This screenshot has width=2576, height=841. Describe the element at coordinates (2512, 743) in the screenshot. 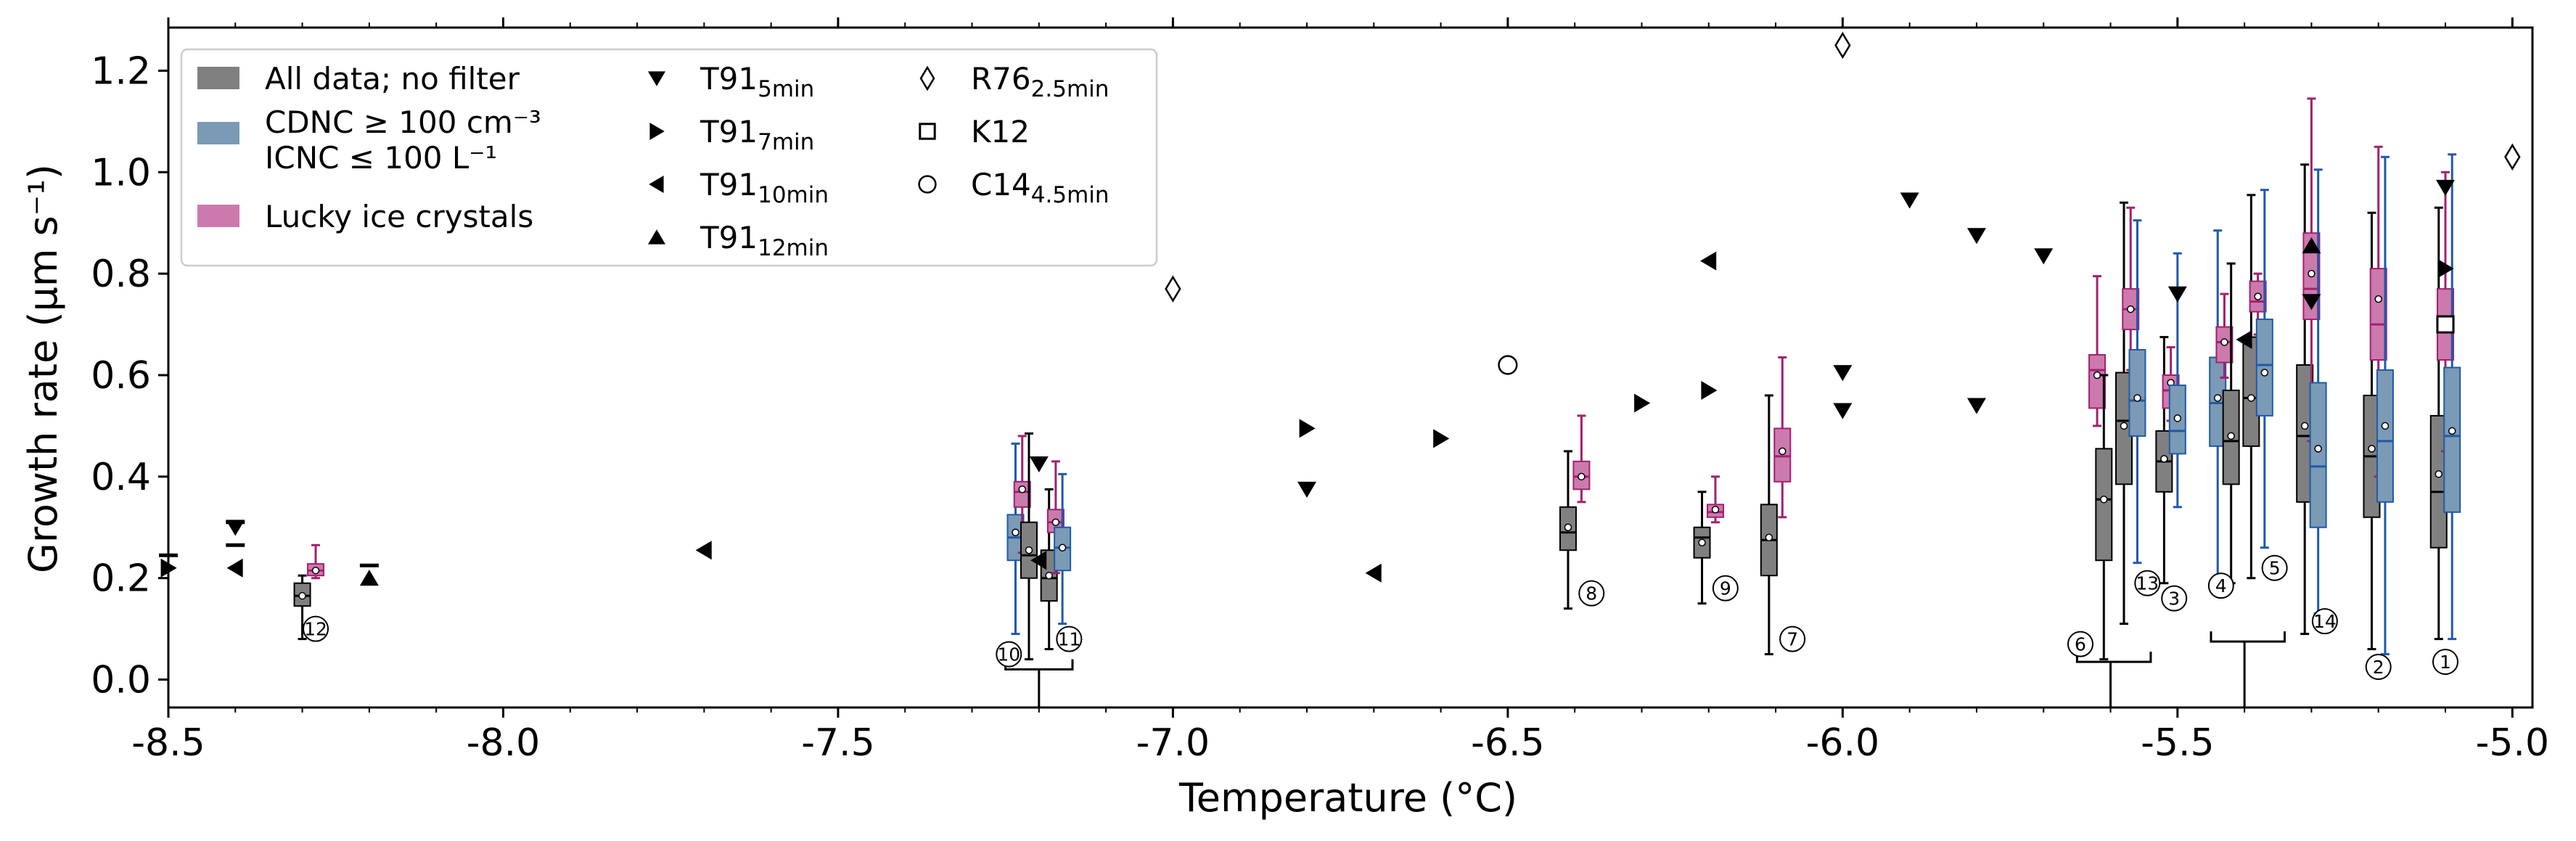

I see `x-tick-label: -5.0` at that location.